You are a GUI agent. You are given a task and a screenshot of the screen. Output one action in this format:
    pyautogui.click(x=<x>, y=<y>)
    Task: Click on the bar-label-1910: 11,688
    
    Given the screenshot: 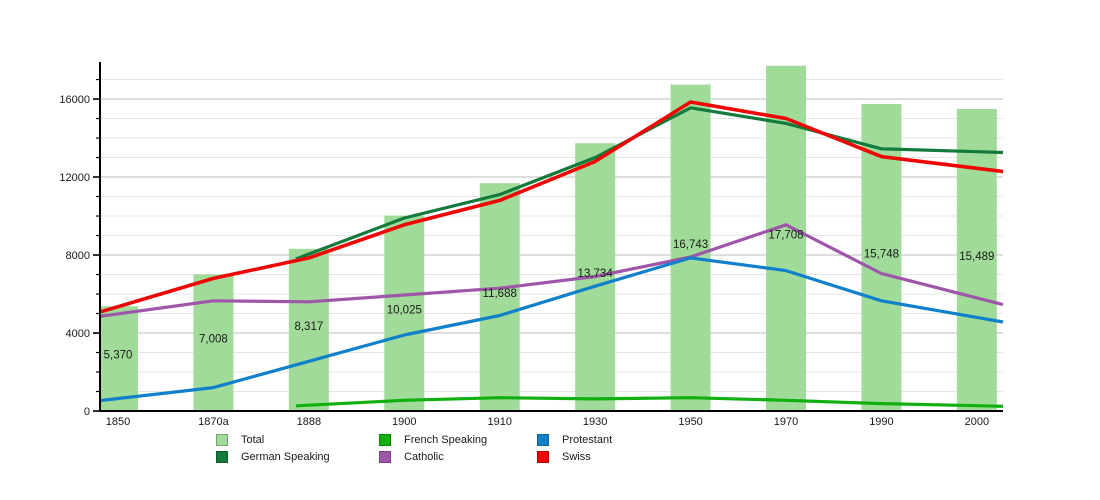 What is the action you would take?
    pyautogui.click(x=500, y=294)
    